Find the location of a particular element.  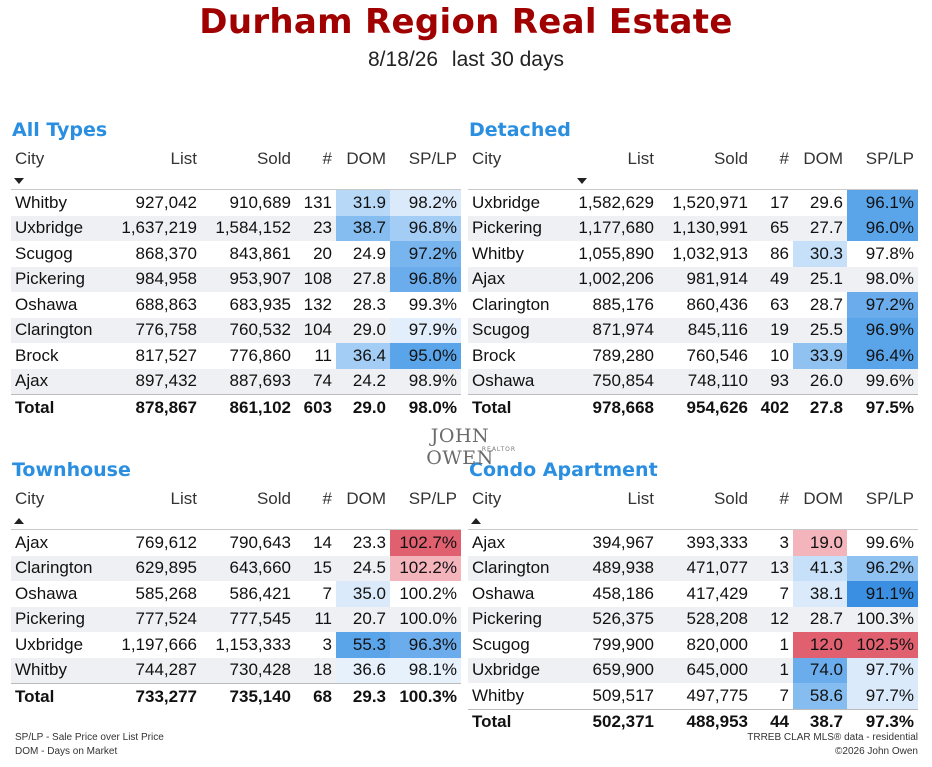

table-row: Oshawa 585,268 586,421 7 35.0 100.2% is located at coordinates (236, 594).